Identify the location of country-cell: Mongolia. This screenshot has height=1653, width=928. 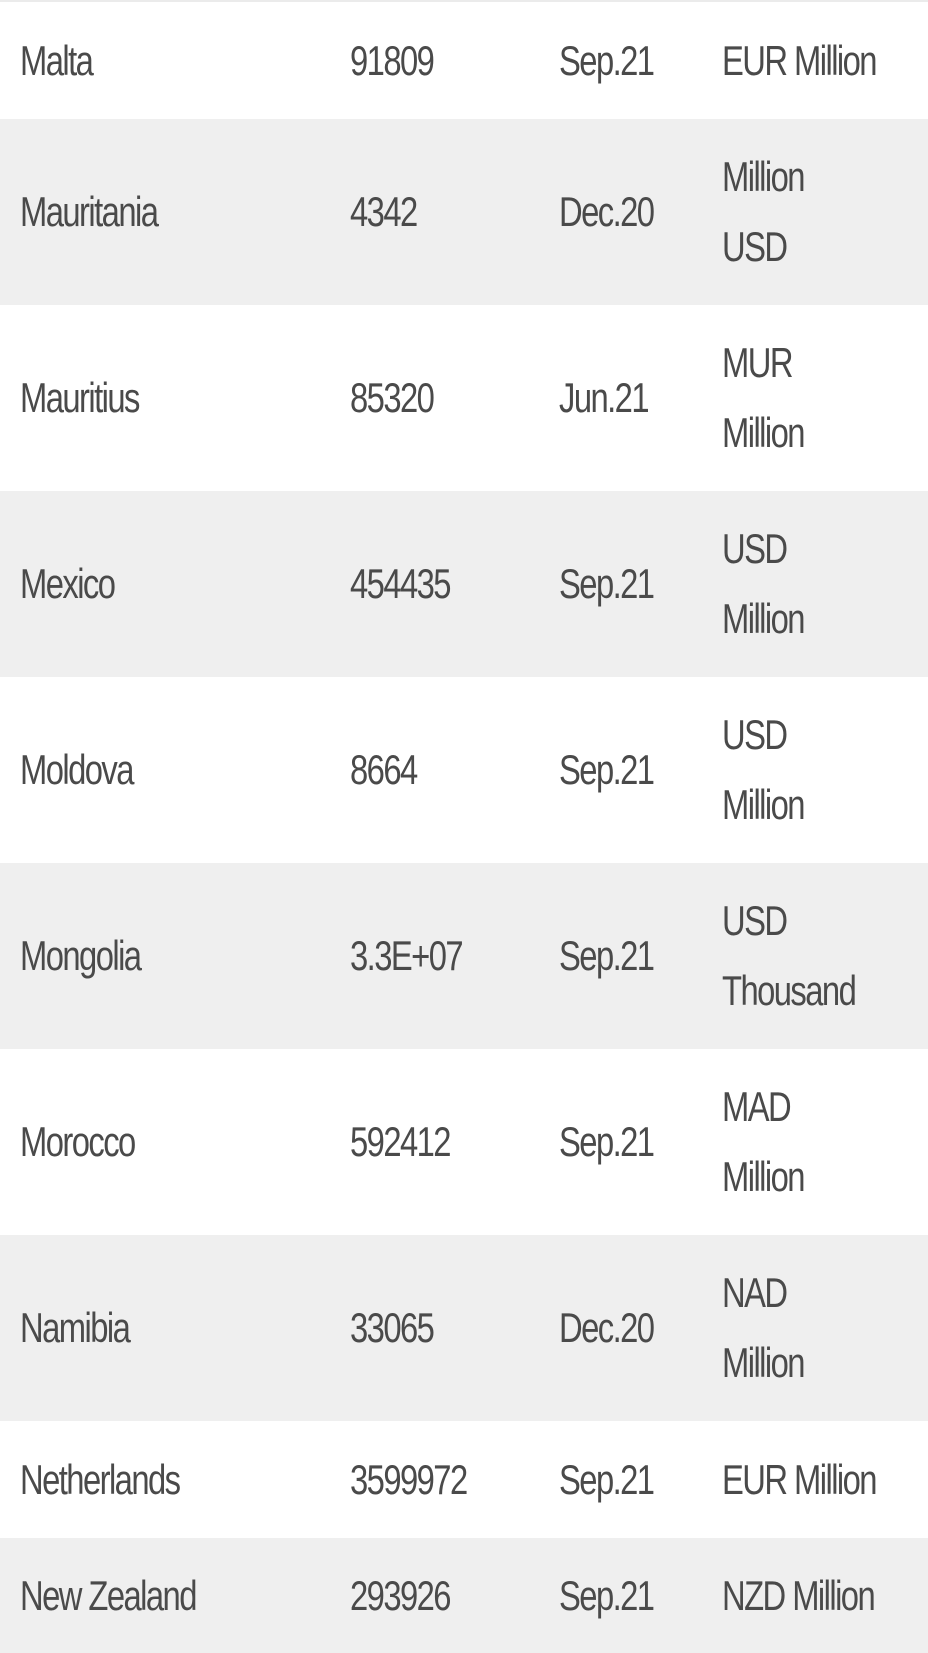
(81, 955).